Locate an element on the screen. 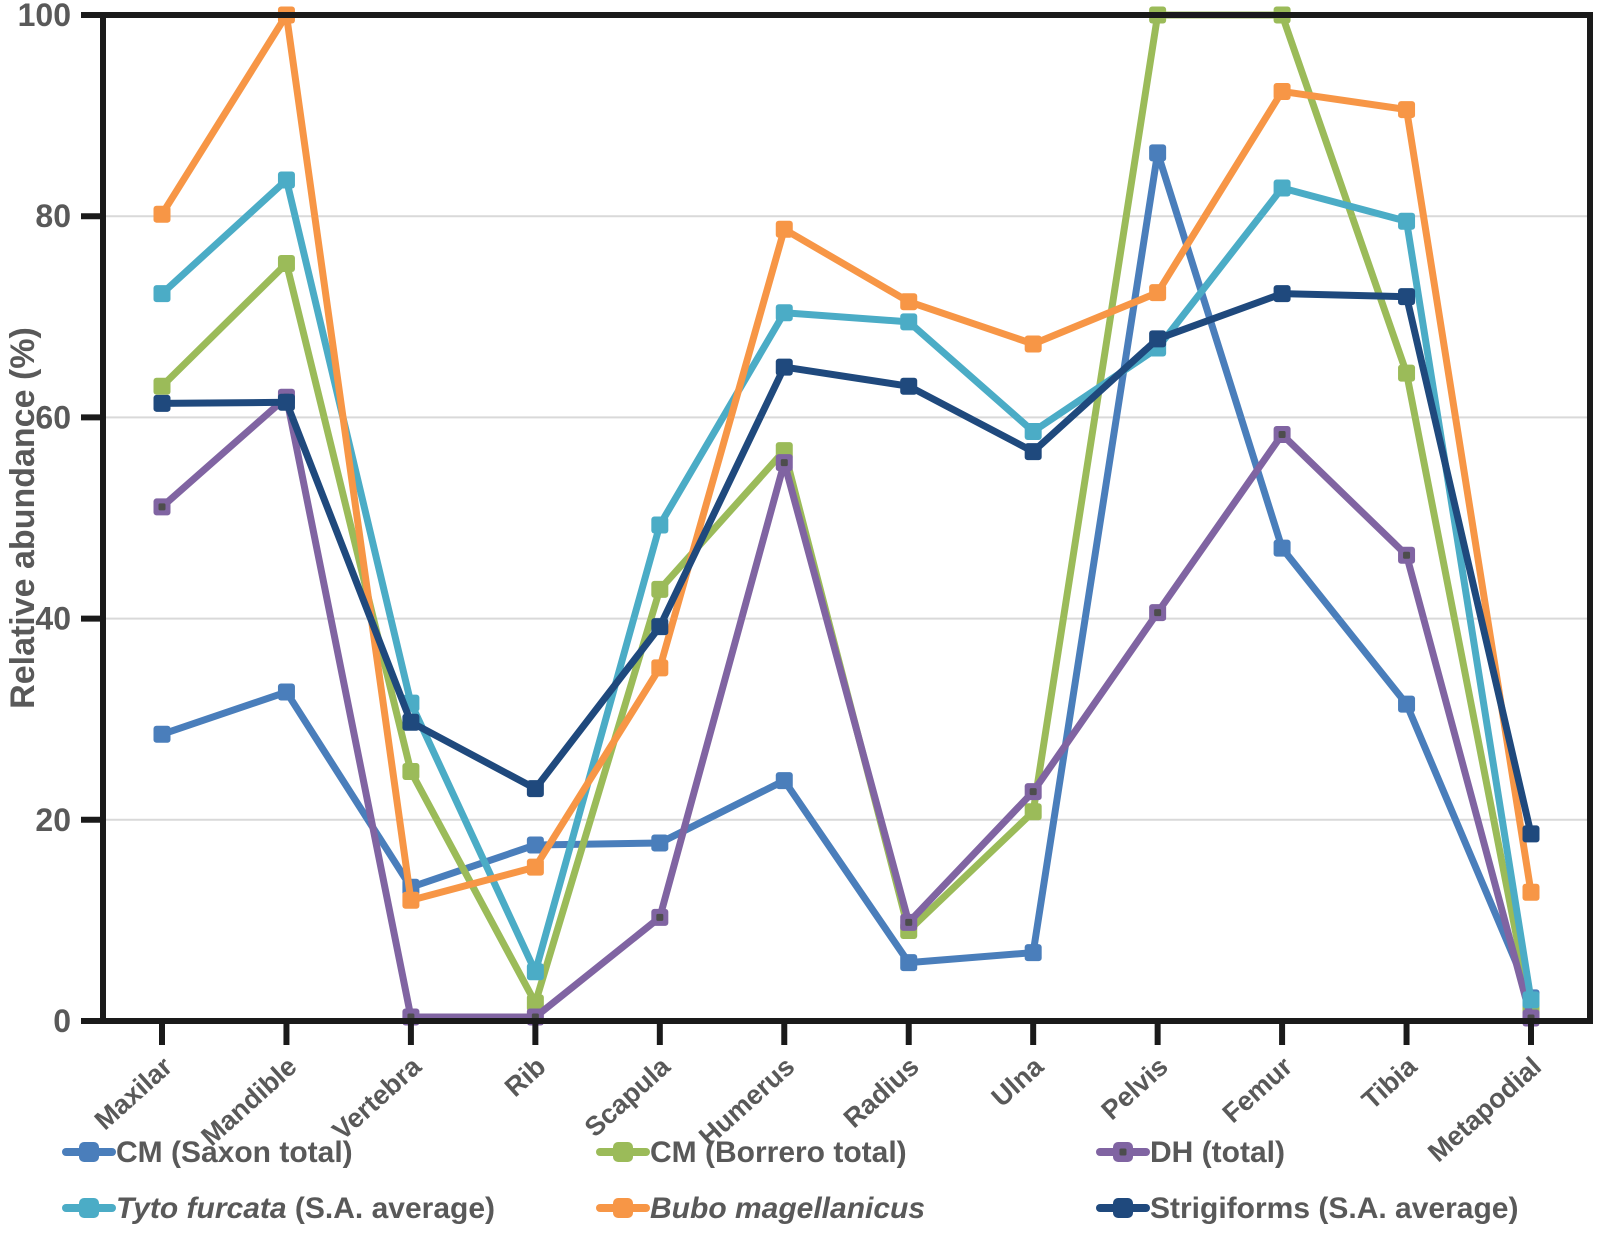 The image size is (1600, 1233). legend-item: Bubo magellanicus is located at coordinates (760, 1208).